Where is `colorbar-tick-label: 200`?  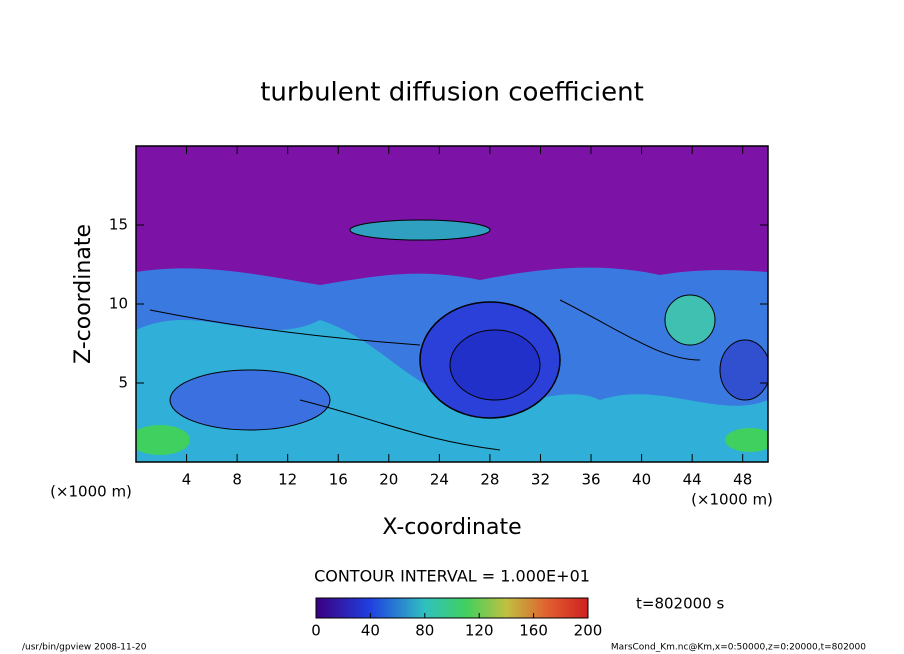
colorbar-tick-label: 200 is located at coordinates (588, 631).